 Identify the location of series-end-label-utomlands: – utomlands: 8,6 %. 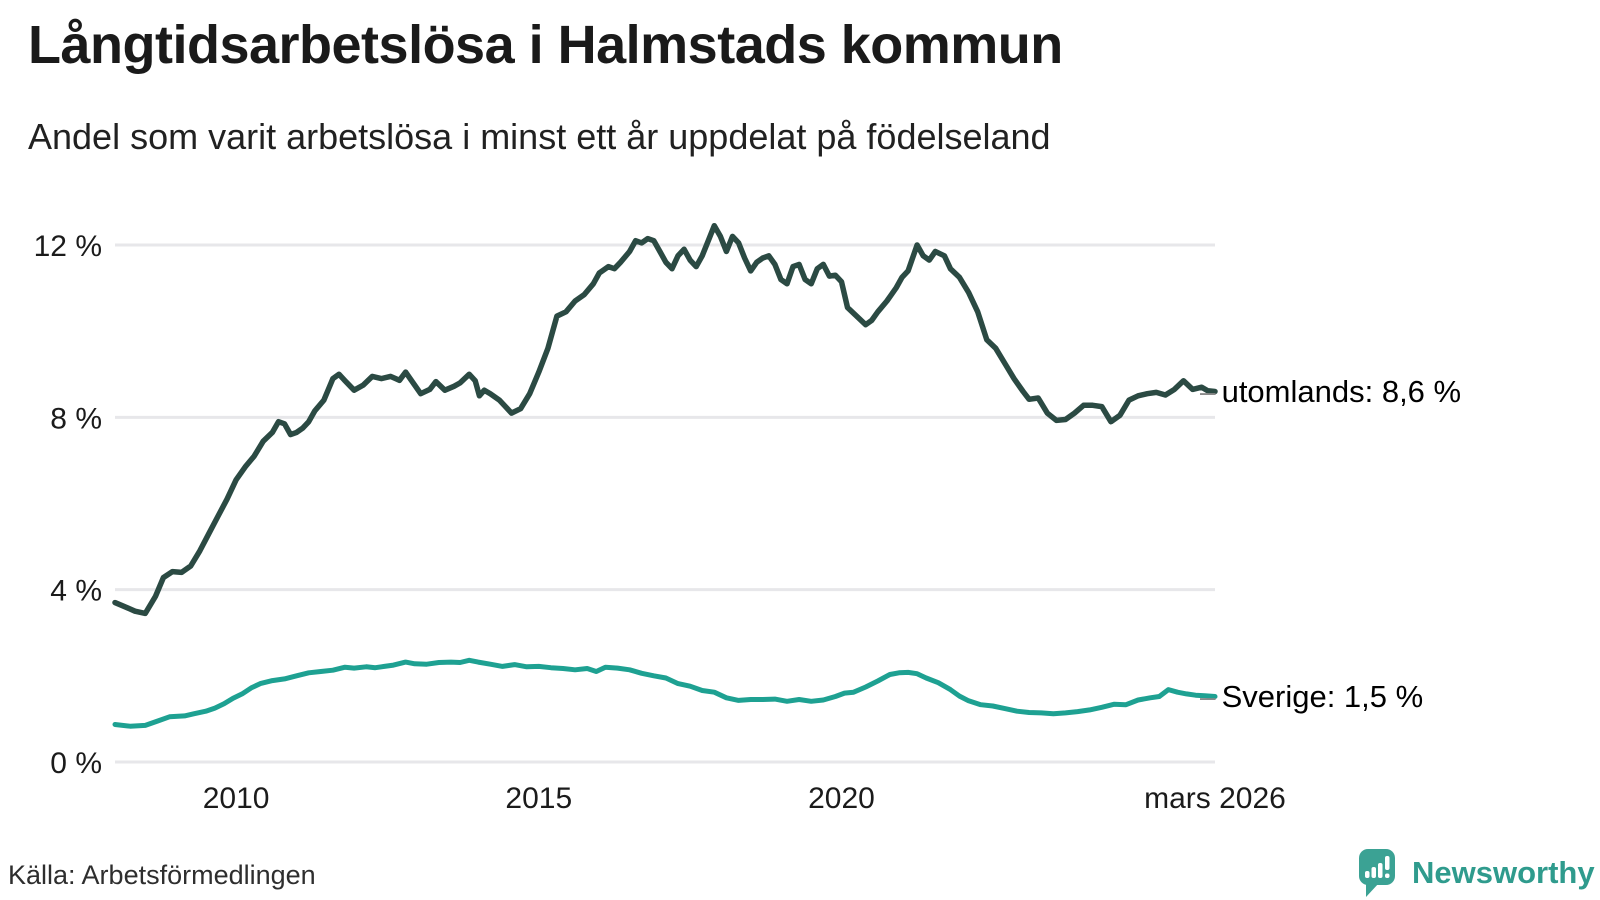
(1330, 392).